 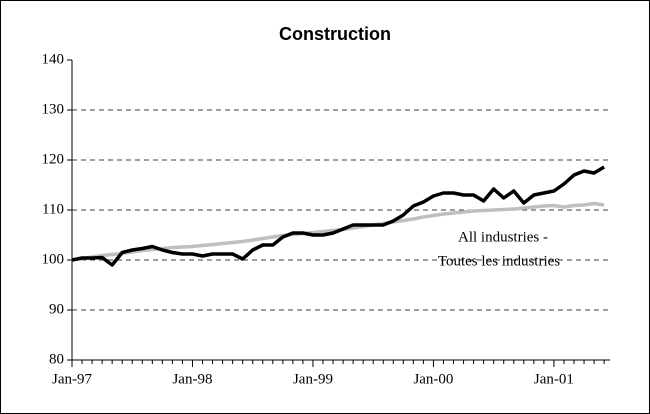 What do you see at coordinates (56, 309) in the screenshot?
I see `y-tick-label: 90` at bounding box center [56, 309].